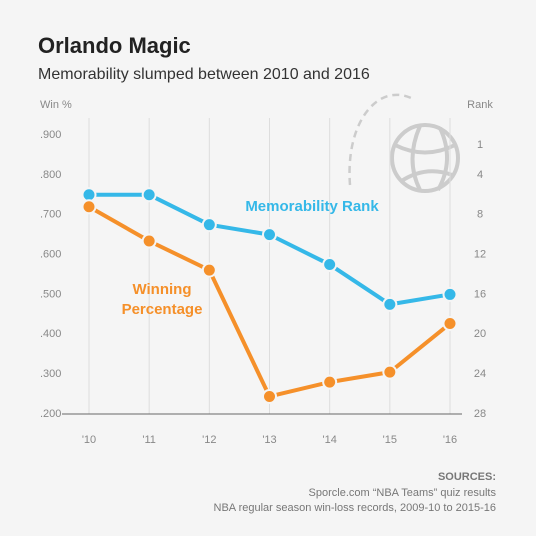 This screenshot has height=536, width=536. What do you see at coordinates (480, 175) in the screenshot?
I see `y2-tick-label: 4` at bounding box center [480, 175].